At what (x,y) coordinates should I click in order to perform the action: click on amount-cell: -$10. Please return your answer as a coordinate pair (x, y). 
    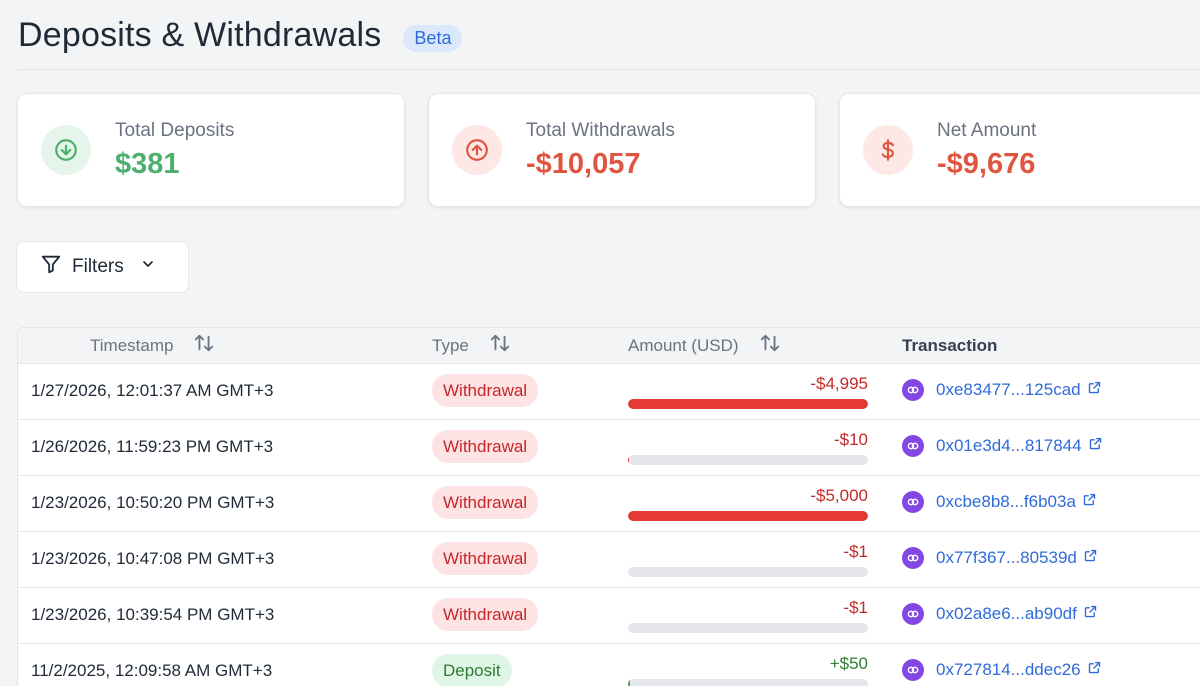
    Looking at the image, I should click on (748, 447).